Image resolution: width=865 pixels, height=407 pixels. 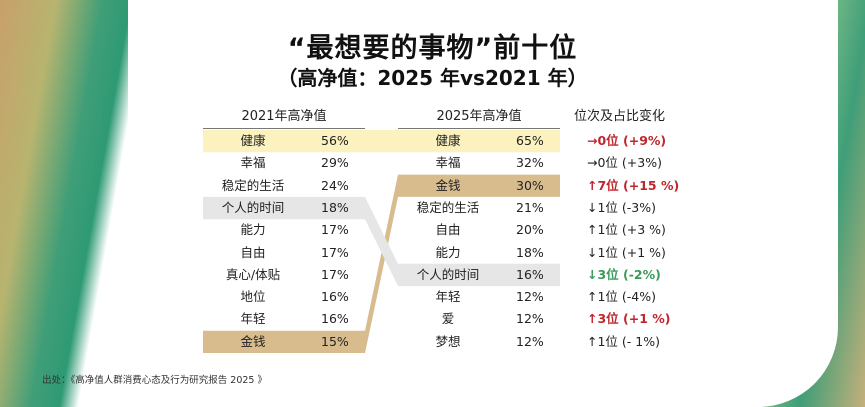 What do you see at coordinates (626, 230) in the screenshot?
I see `rank-change: ↑1位 (+3 %)` at bounding box center [626, 230].